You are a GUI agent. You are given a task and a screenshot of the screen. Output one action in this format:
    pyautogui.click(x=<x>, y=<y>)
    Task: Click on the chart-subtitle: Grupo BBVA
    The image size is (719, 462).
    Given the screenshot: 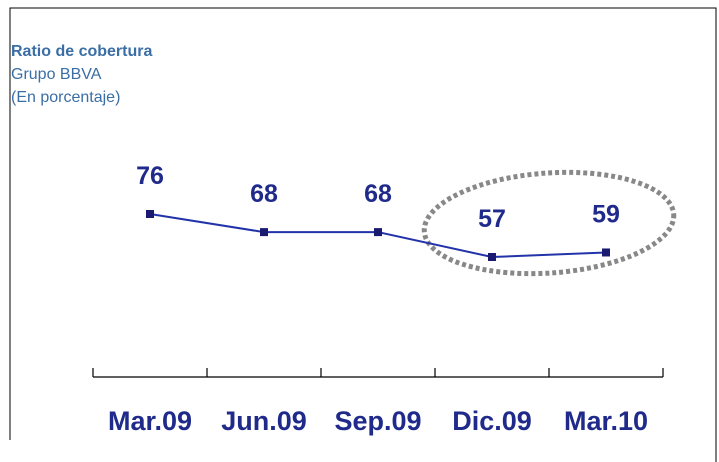 What is the action you would take?
    pyautogui.click(x=56, y=74)
    